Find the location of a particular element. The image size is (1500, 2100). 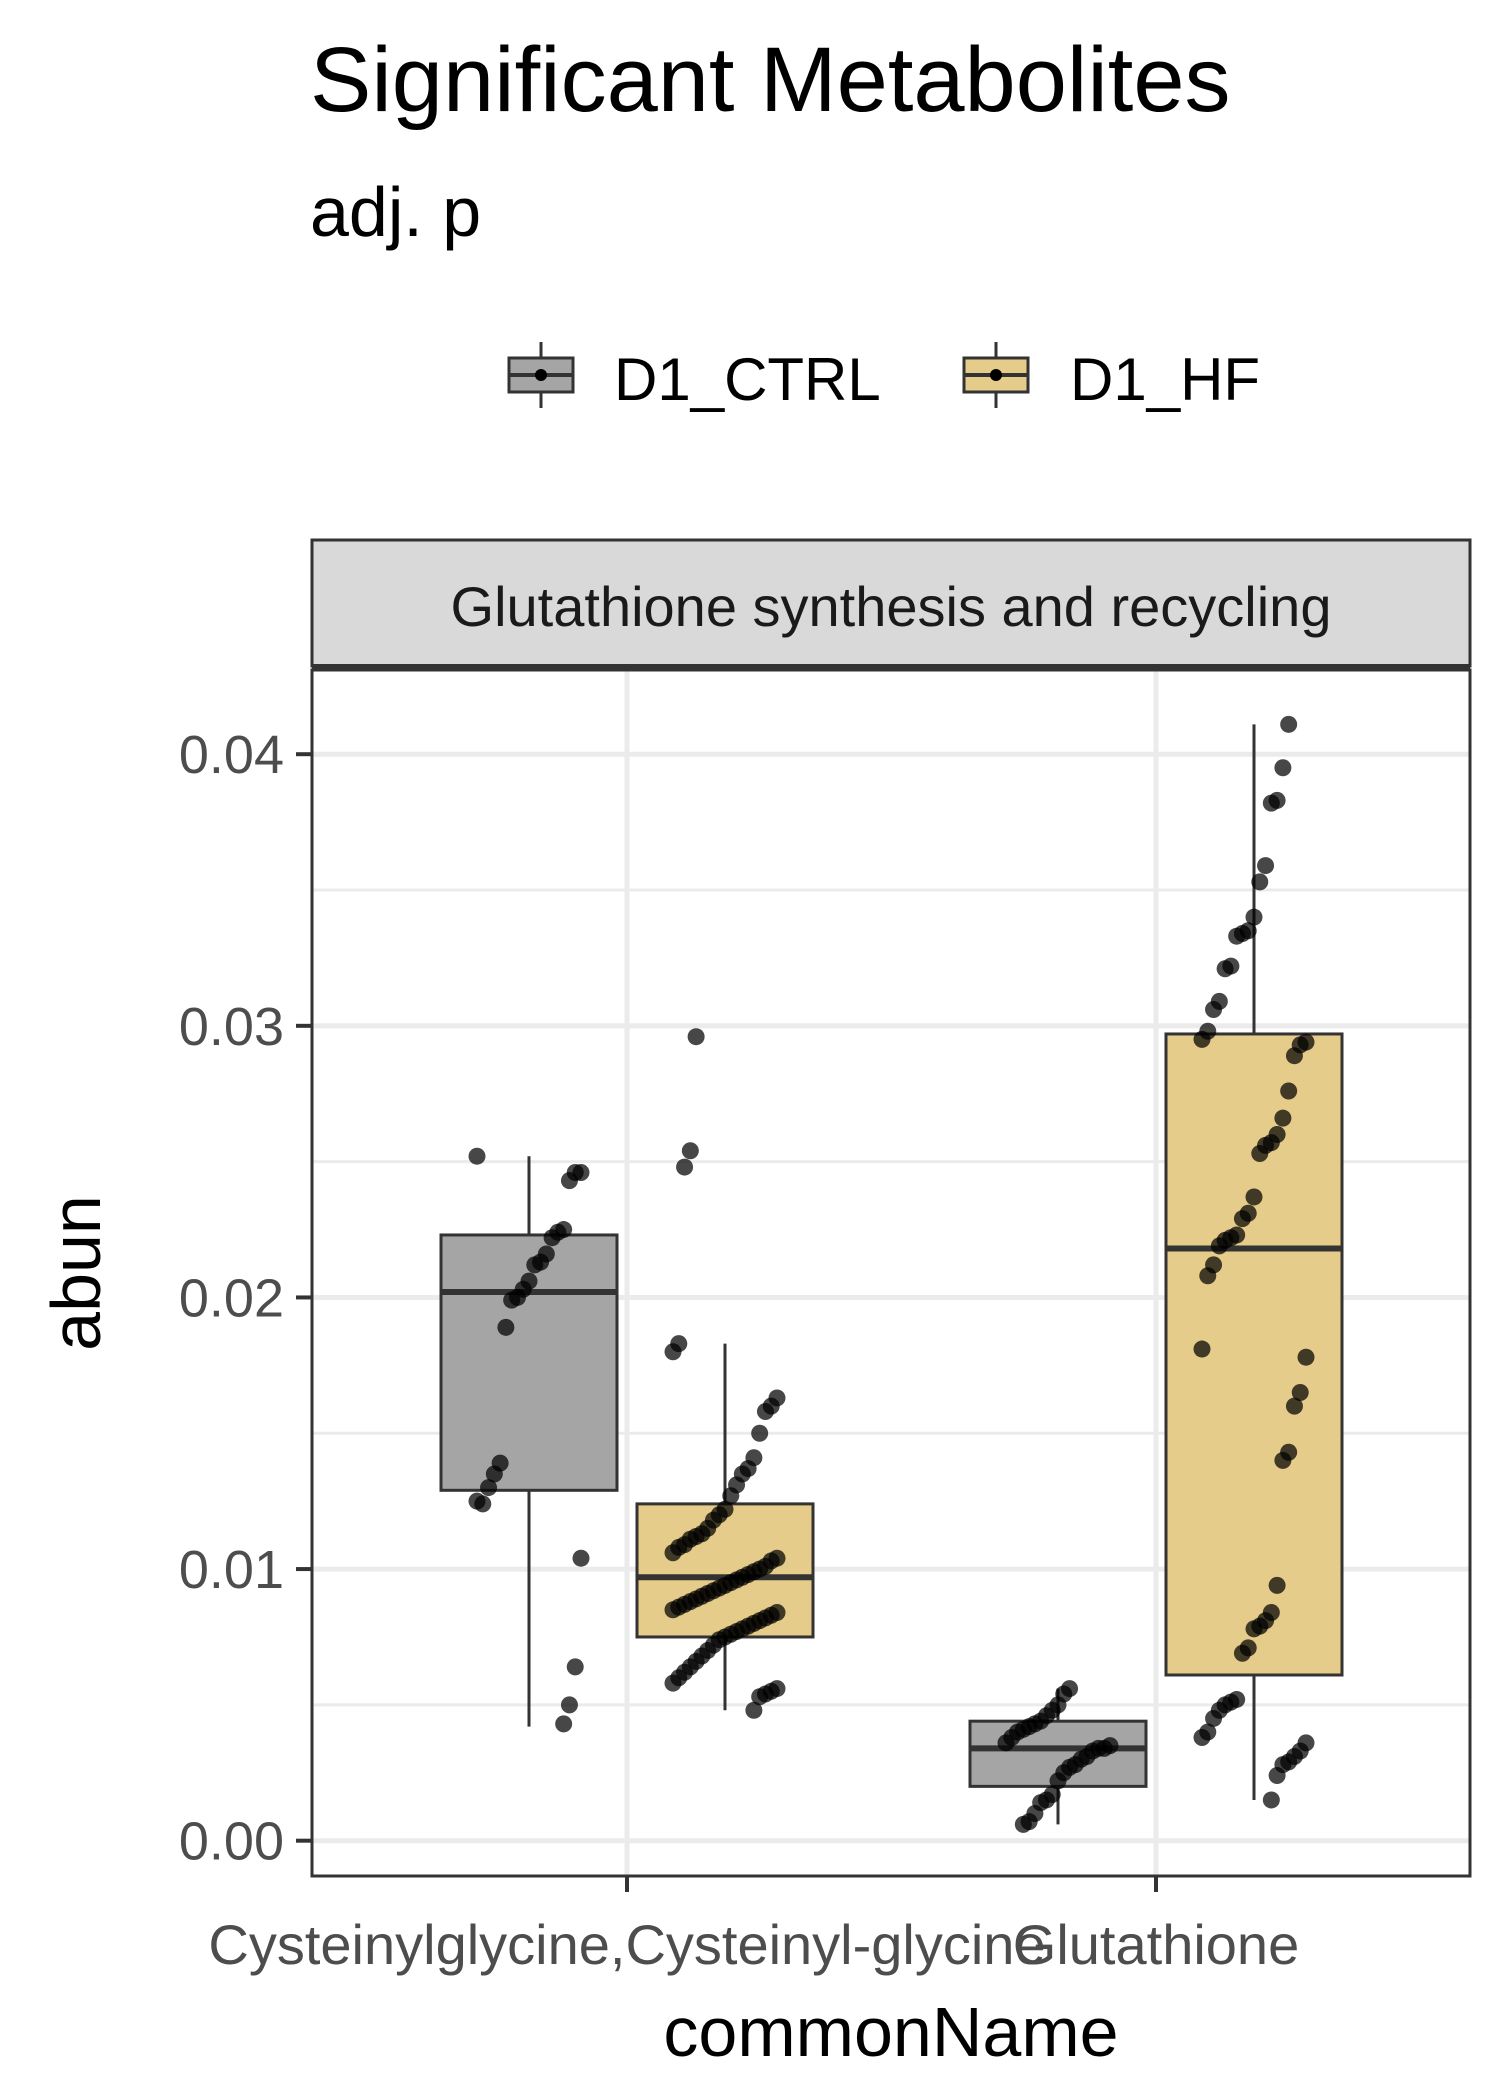

x-axis-title: commonName is located at coordinates (890, 2032).